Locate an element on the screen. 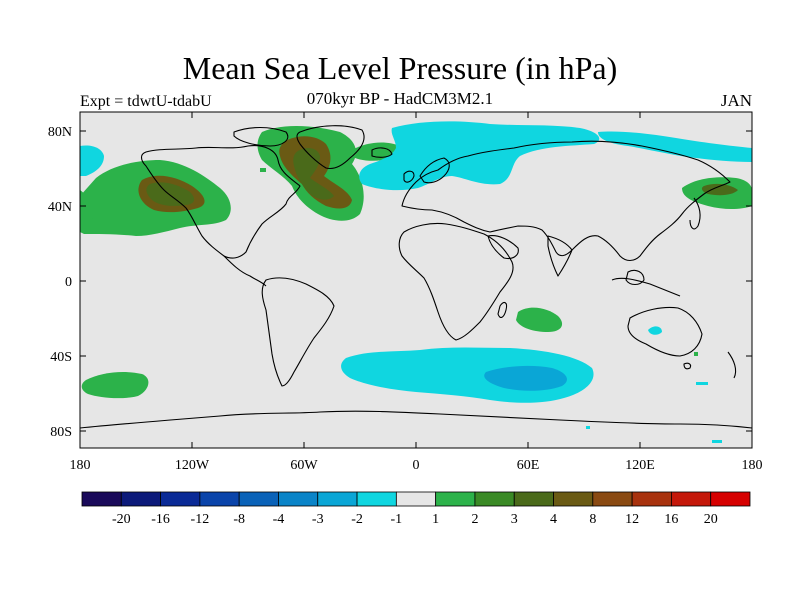 The height and width of the screenshot is (600, 800). colorbar-label-12: 4 is located at coordinates (553, 519).